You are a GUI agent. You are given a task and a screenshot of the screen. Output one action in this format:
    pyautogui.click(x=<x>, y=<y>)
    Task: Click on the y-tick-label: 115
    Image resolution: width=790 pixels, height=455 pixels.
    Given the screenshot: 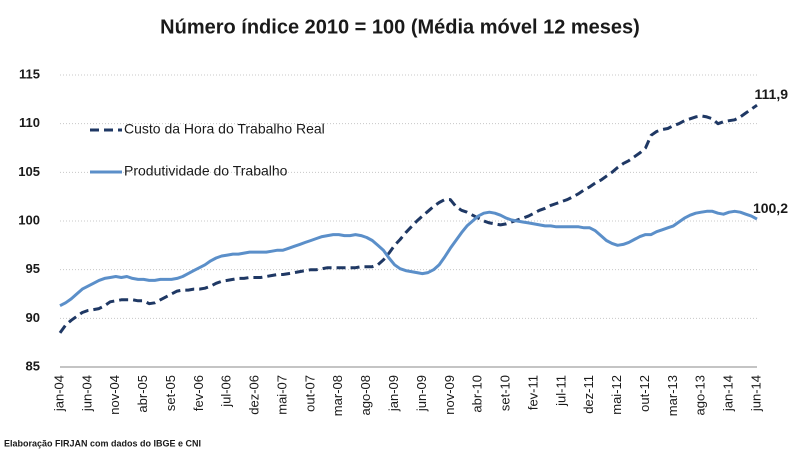 What is the action you would take?
    pyautogui.click(x=29, y=73)
    